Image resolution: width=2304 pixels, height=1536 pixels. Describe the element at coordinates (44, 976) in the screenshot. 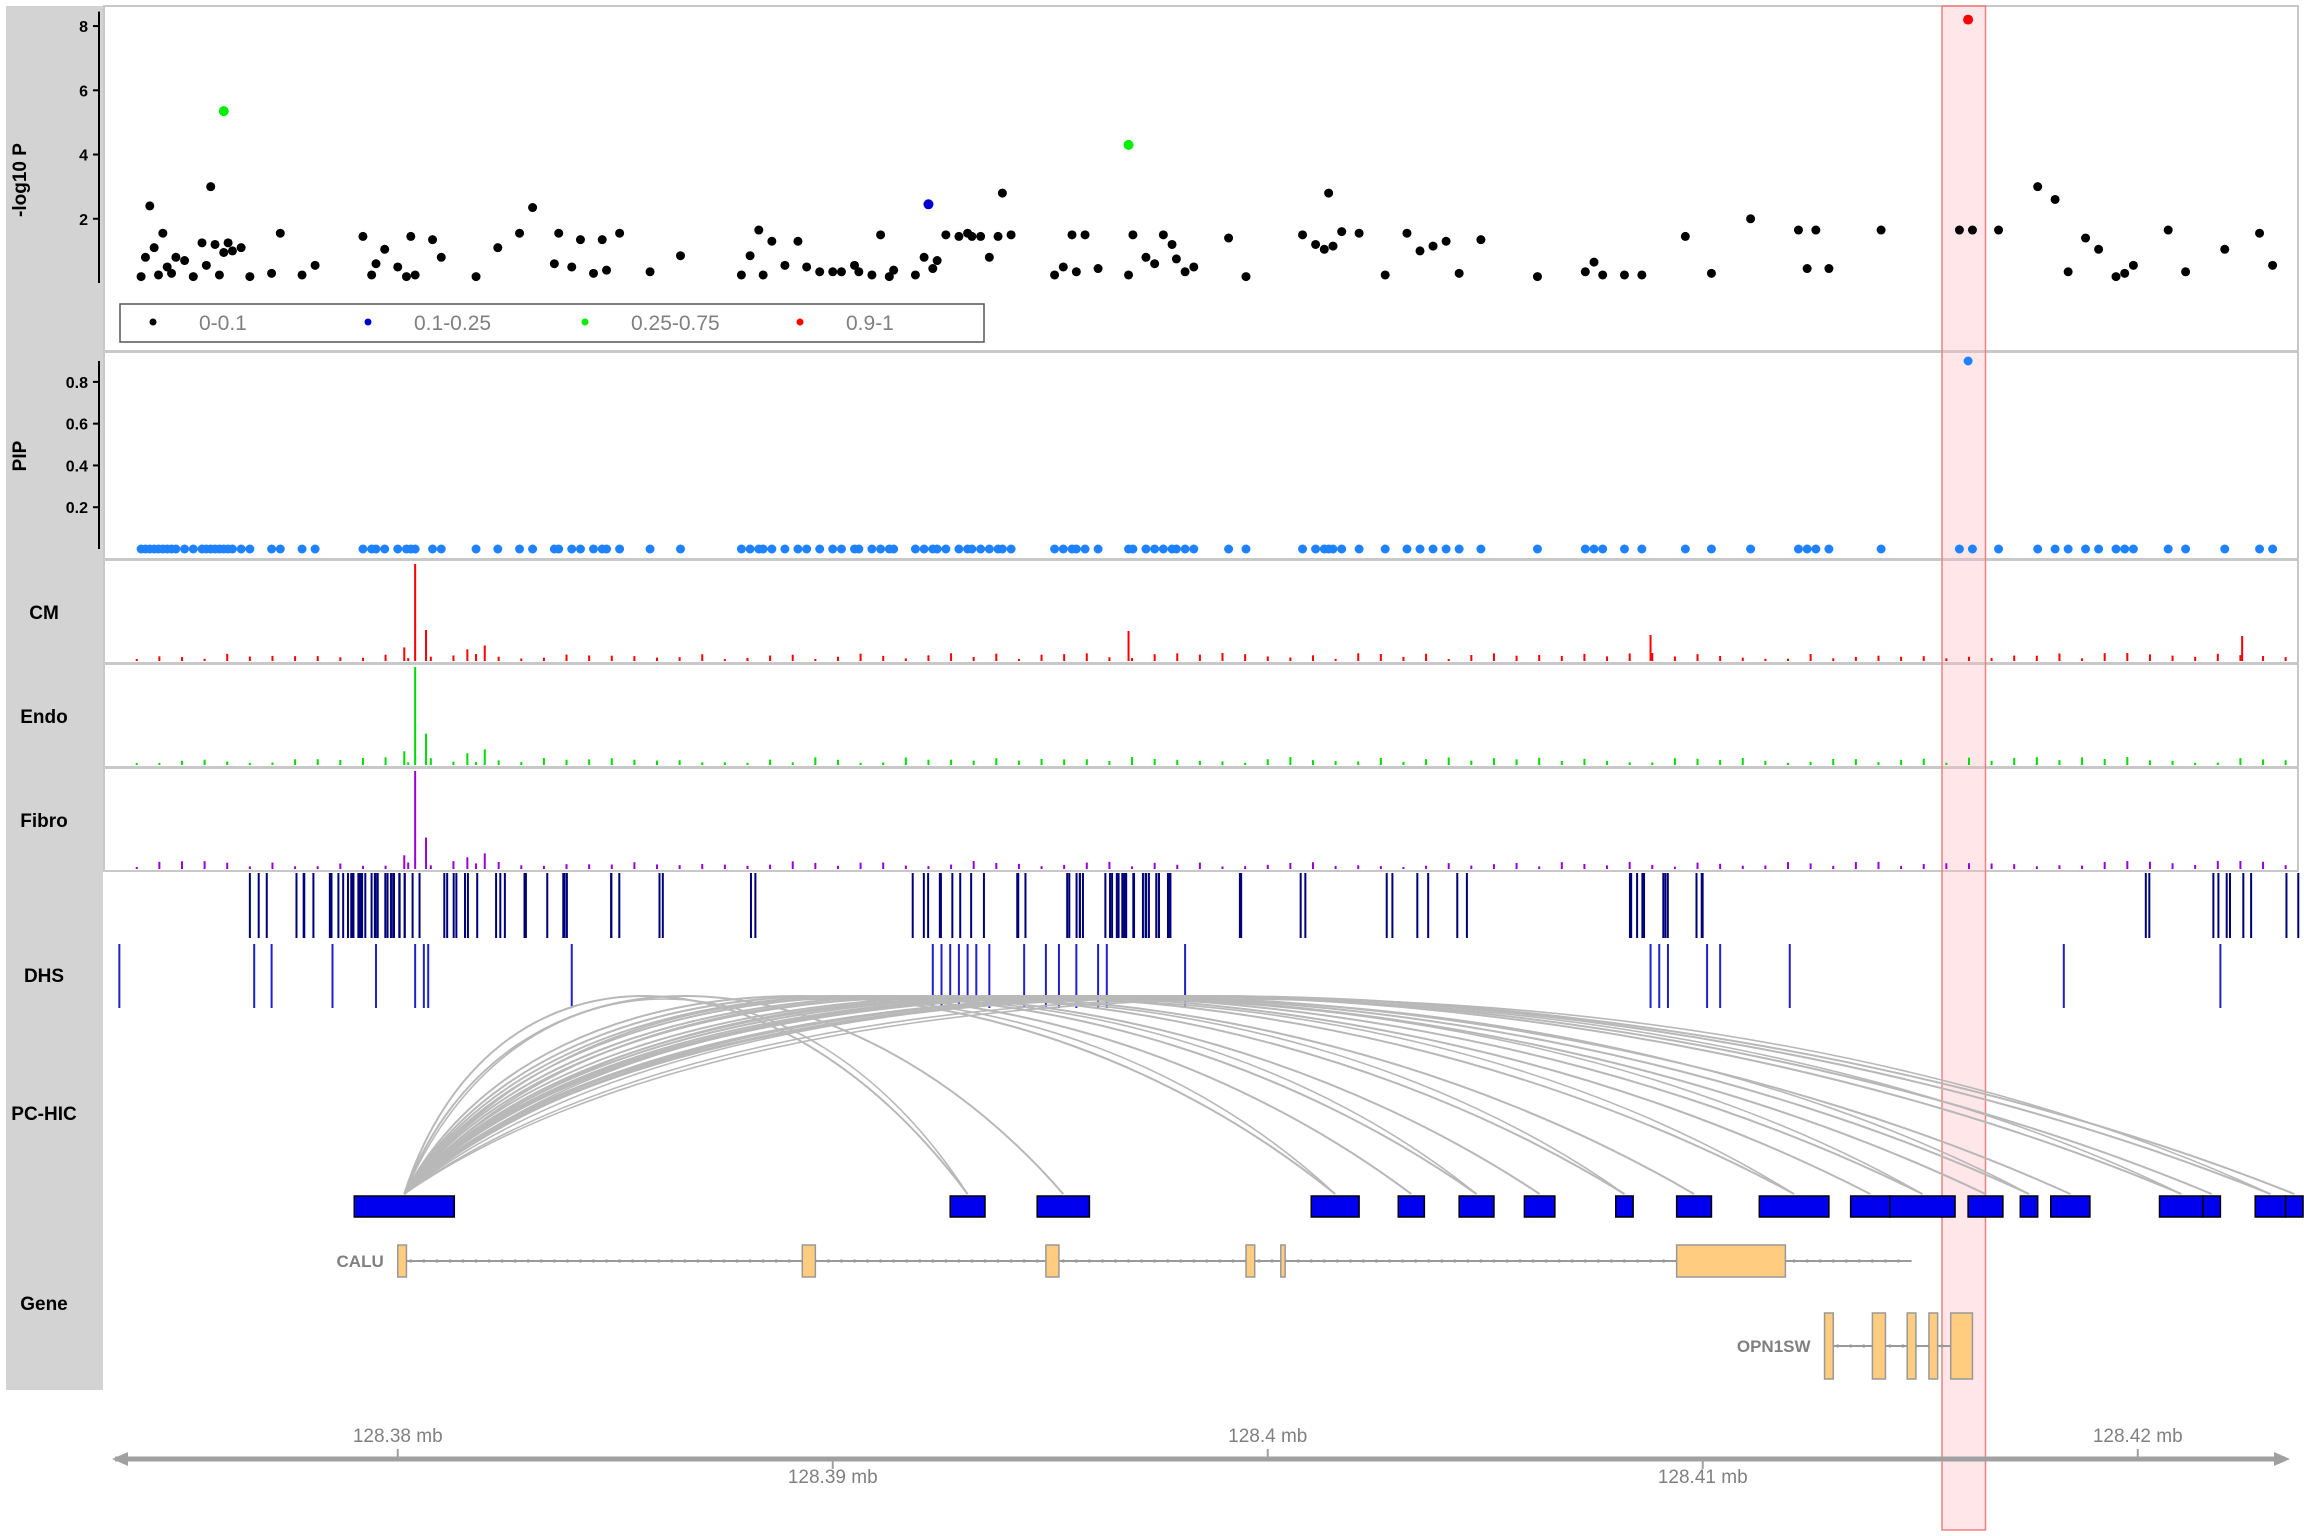

I see `track-label-dhs: DHS` at that location.